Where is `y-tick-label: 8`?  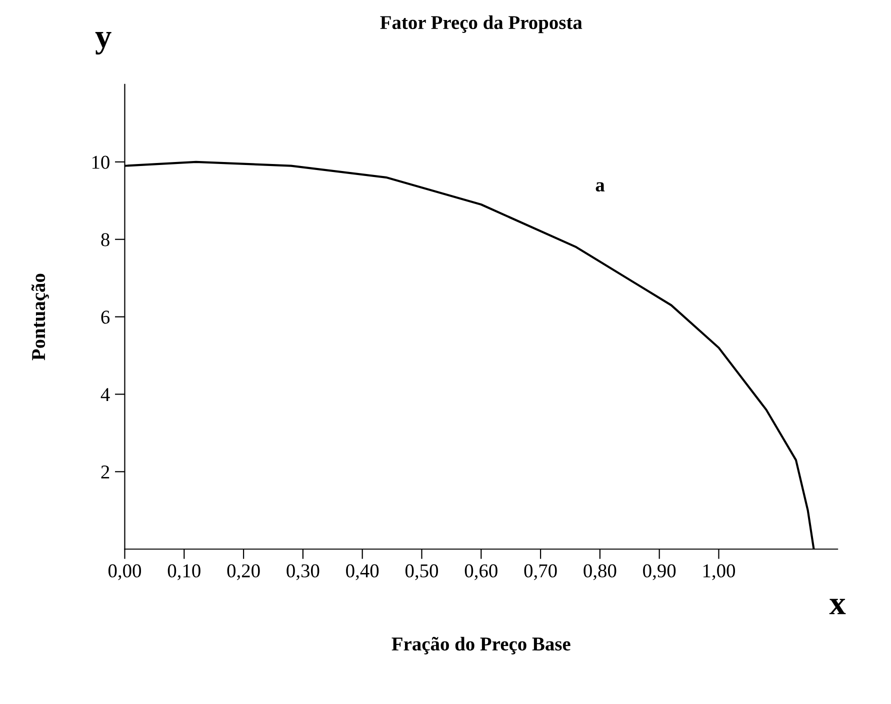 y-tick-label: 8 is located at coordinates (105, 239).